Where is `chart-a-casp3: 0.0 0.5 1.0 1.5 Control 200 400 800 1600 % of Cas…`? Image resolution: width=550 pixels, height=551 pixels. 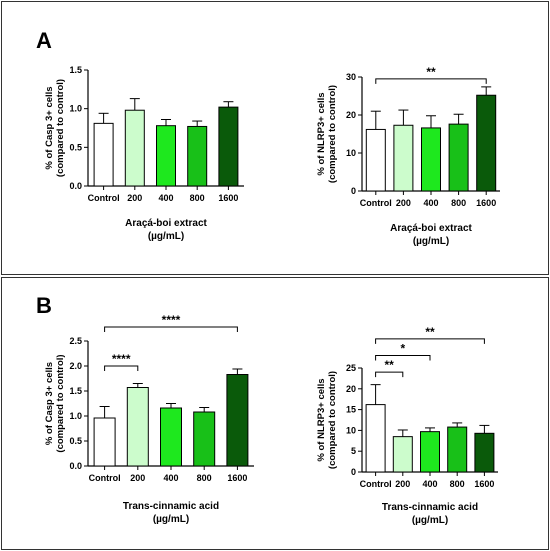
chart-a-casp3: 0.0 0.5 1.0 1.5 Control 200 400 800 1600 % of Cas… is located at coordinates (144, 153).